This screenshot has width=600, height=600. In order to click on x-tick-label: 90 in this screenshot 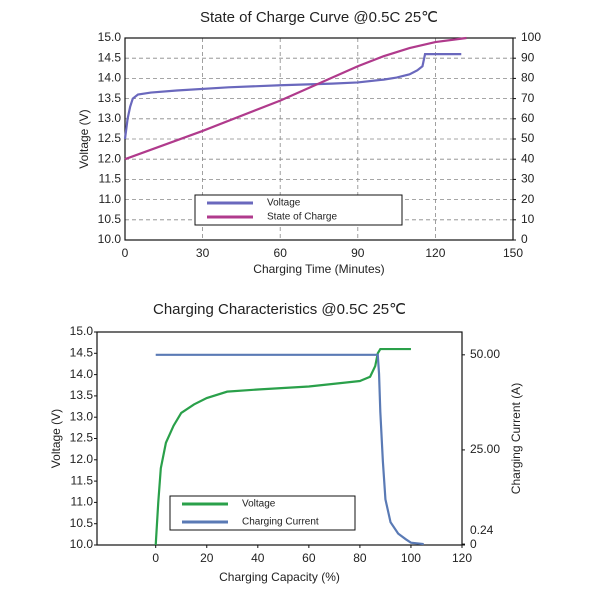, I will do `click(358, 253)`.